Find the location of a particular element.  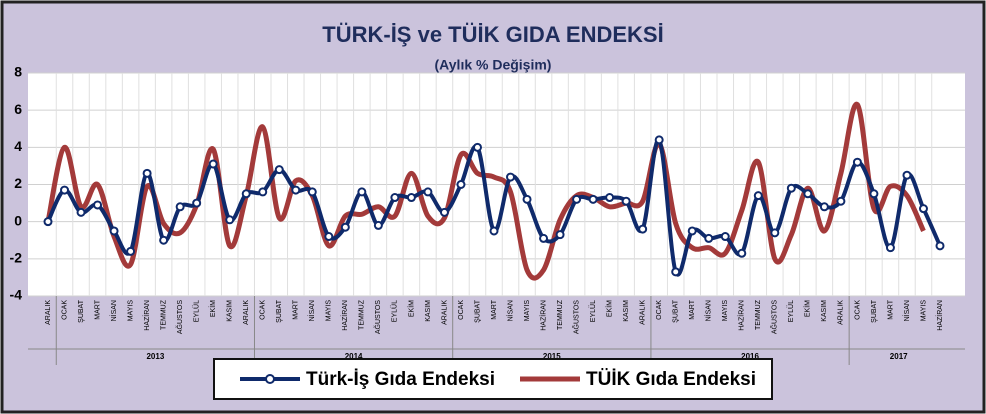

y-tick-label: 8 is located at coordinates (18, 72).